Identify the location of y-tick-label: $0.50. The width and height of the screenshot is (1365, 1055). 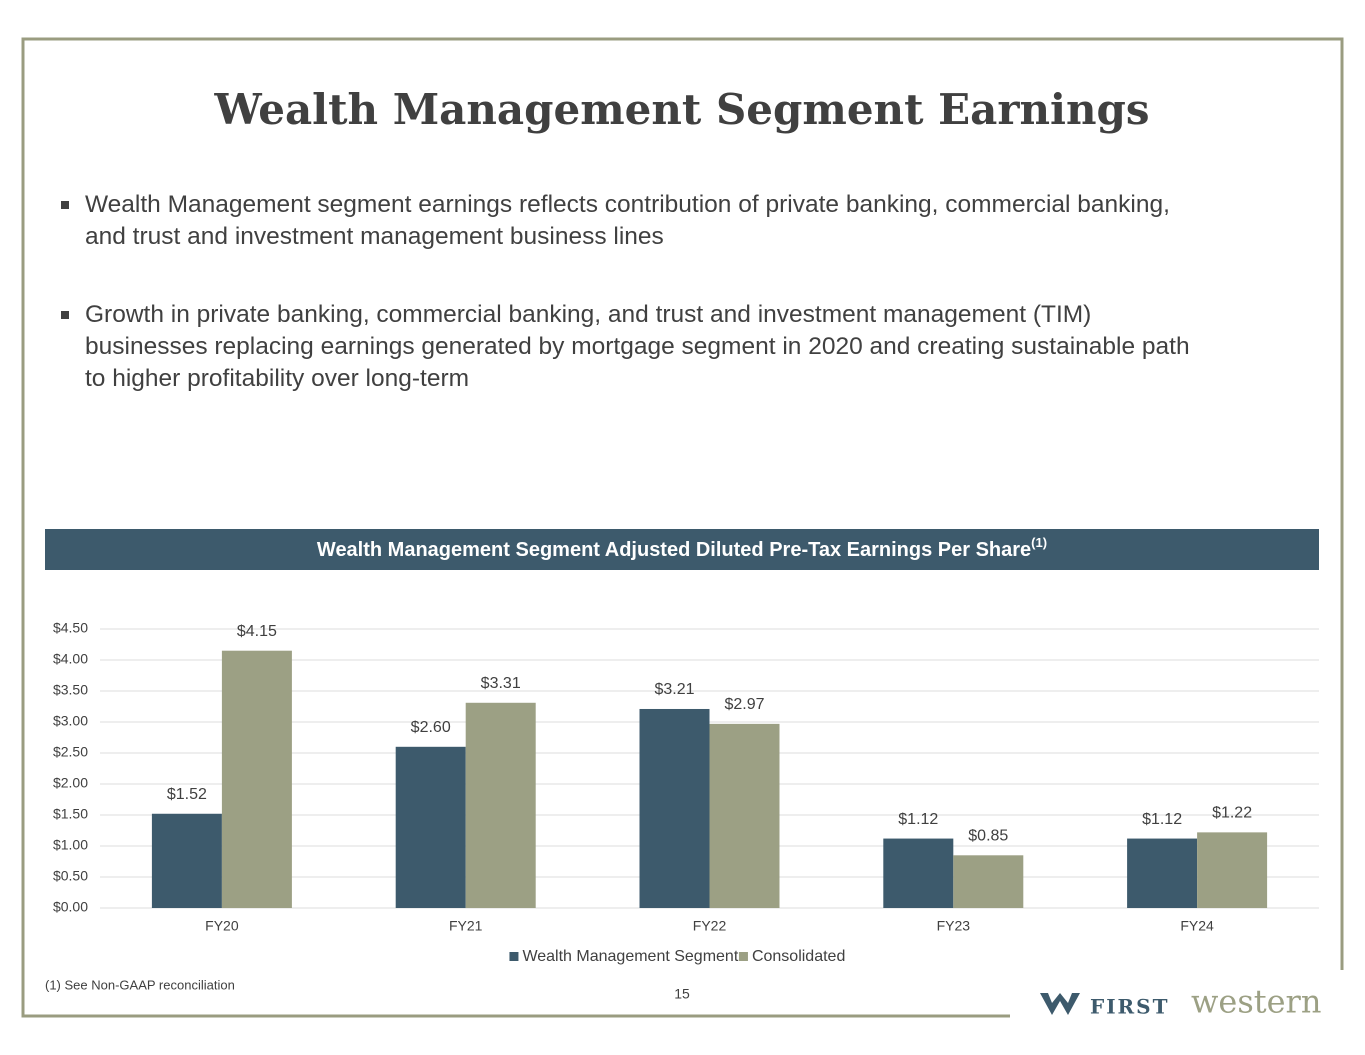
(70, 876).